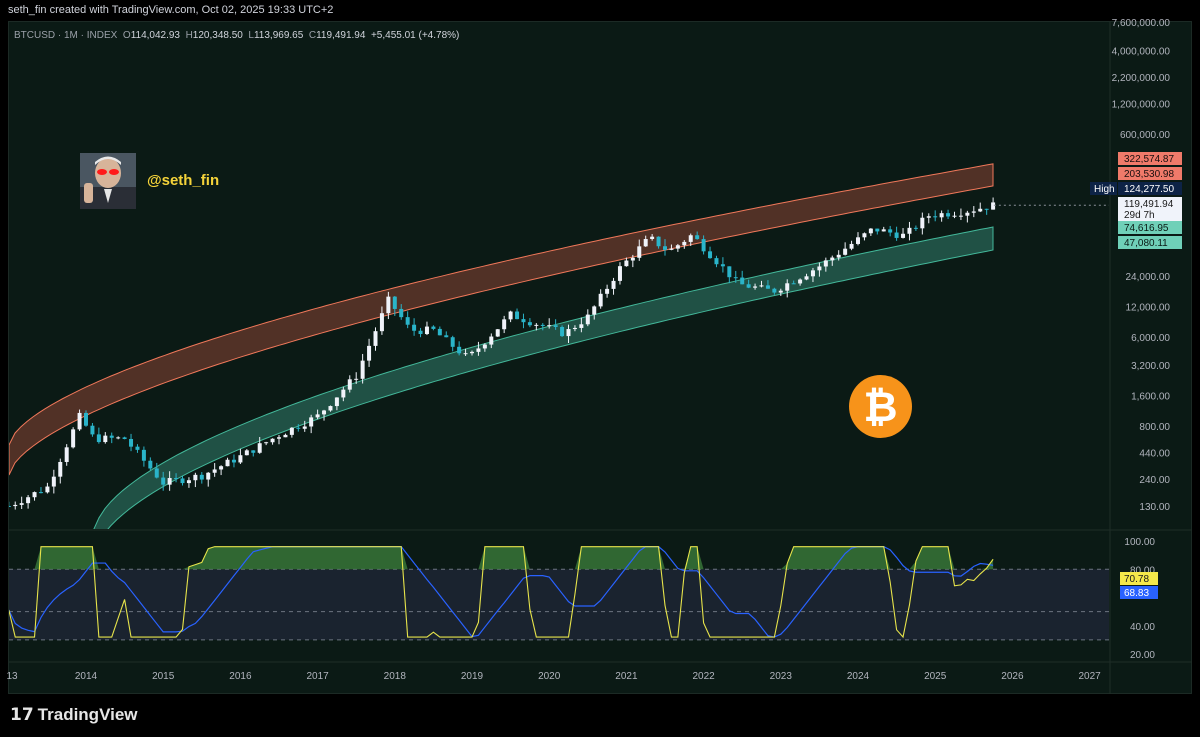 The image size is (1200, 737). Describe the element at coordinates (1146, 228) in the screenshot. I see `price-badge-label: 74,616.95` at that location.